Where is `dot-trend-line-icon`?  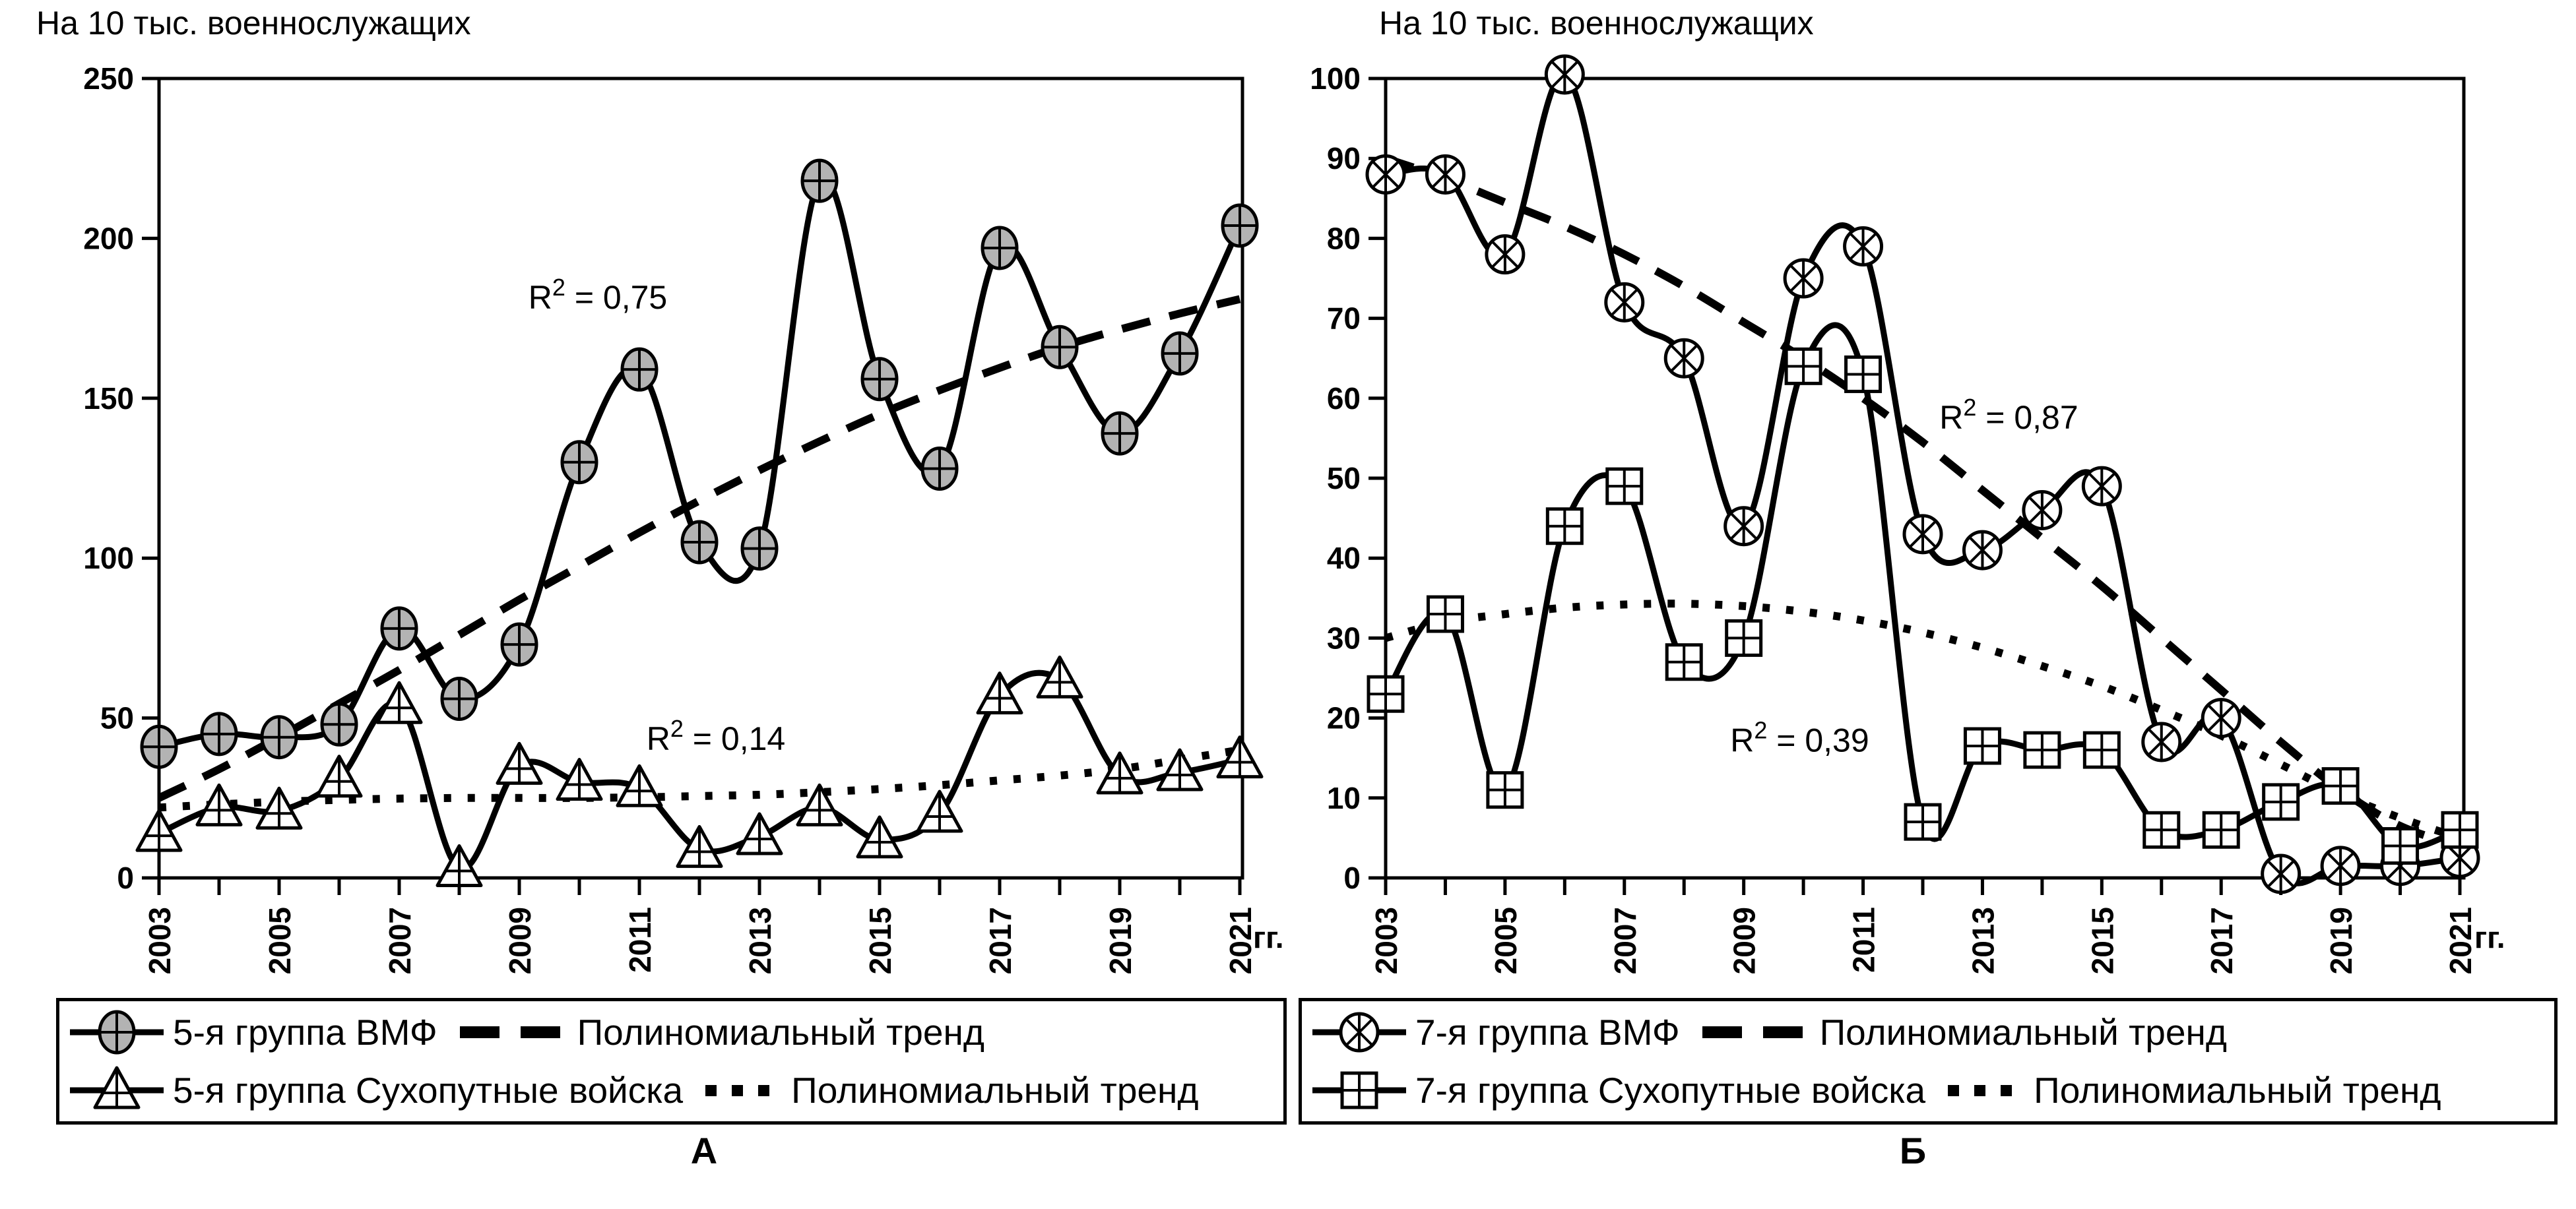
dot-trend-line-icon is located at coordinates (737, 1090).